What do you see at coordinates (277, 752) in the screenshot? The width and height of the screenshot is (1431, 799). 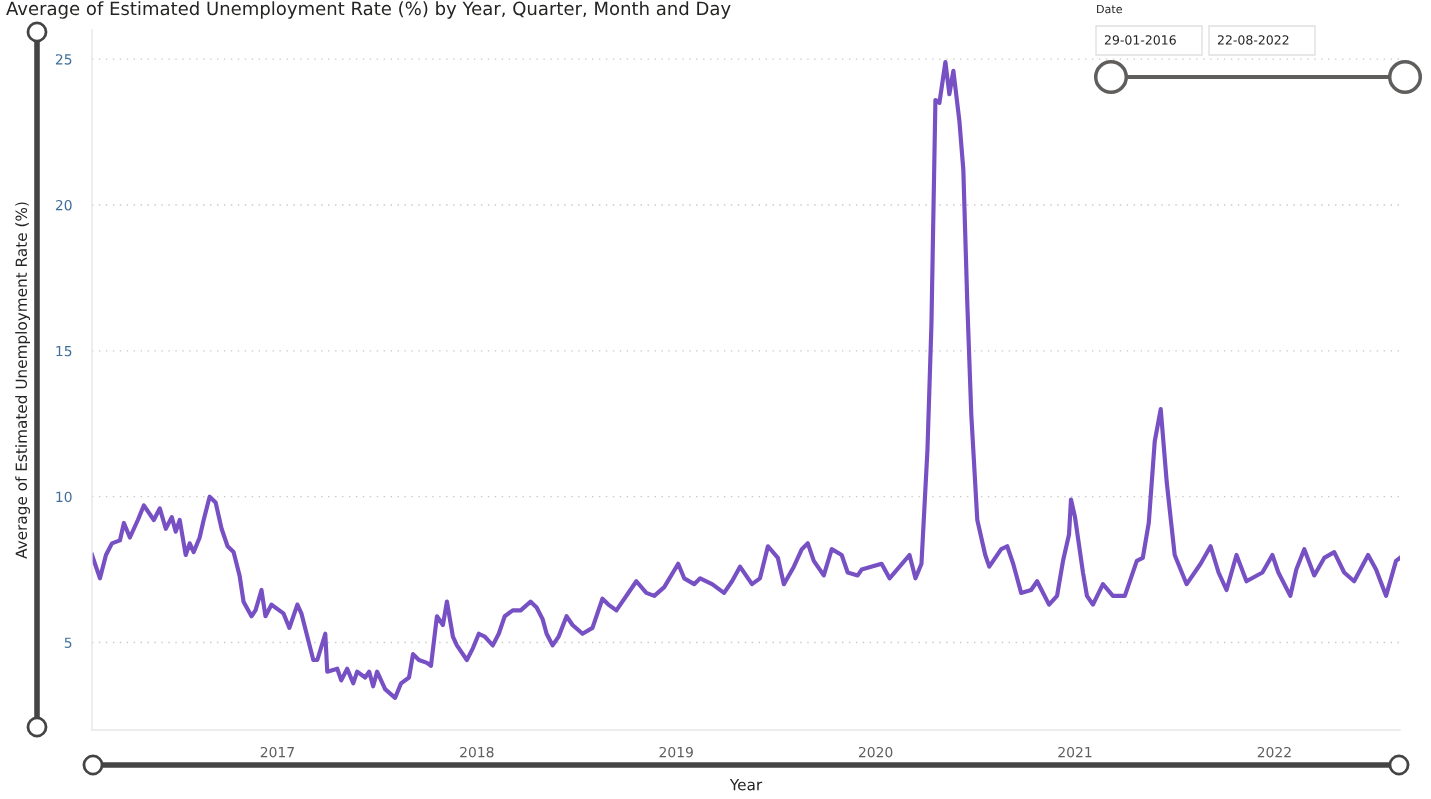 I see `x-tick-label: 2017` at bounding box center [277, 752].